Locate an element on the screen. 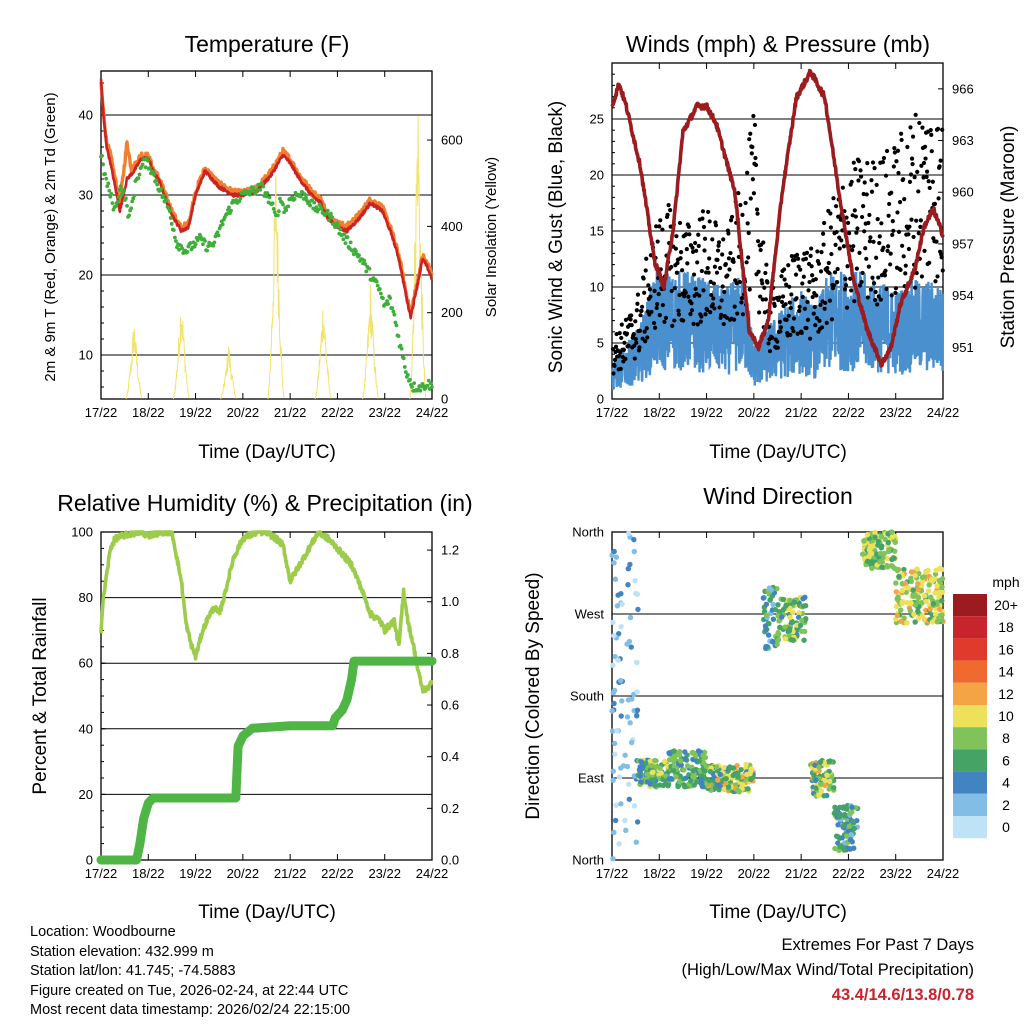 This screenshot has height=1024, width=1024. x-tick-label: 18/22 is located at coordinates (659, 873).